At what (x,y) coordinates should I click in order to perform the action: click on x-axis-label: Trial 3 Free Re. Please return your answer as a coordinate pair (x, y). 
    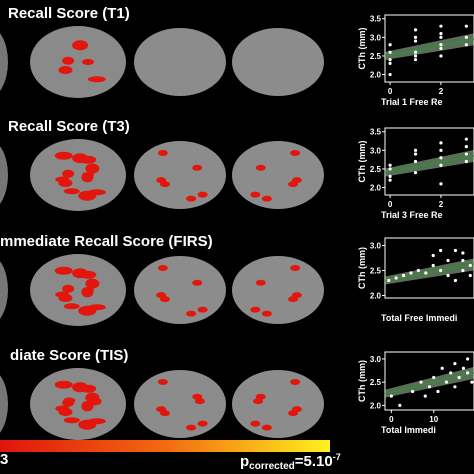
    Looking at the image, I should click on (412, 215).